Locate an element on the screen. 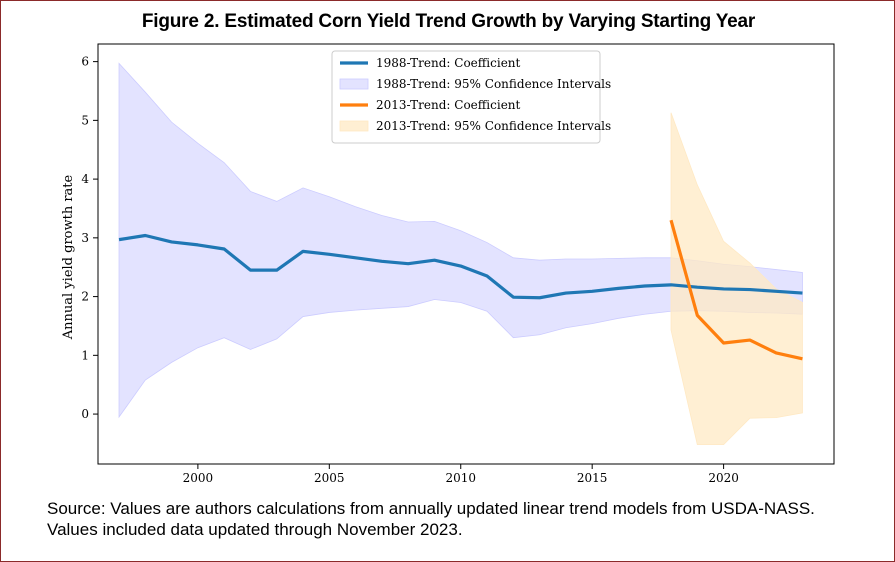  y-tick-label: 4 is located at coordinates (85, 179).